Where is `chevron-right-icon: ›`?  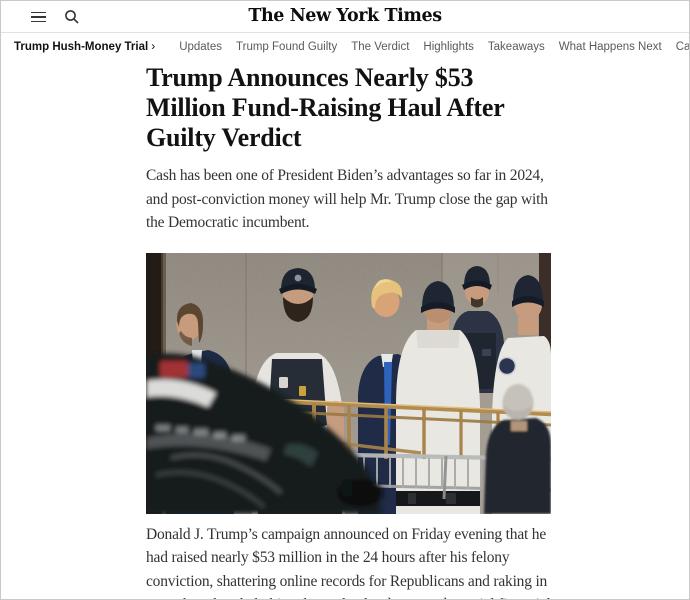 chevron-right-icon: › is located at coordinates (153, 45).